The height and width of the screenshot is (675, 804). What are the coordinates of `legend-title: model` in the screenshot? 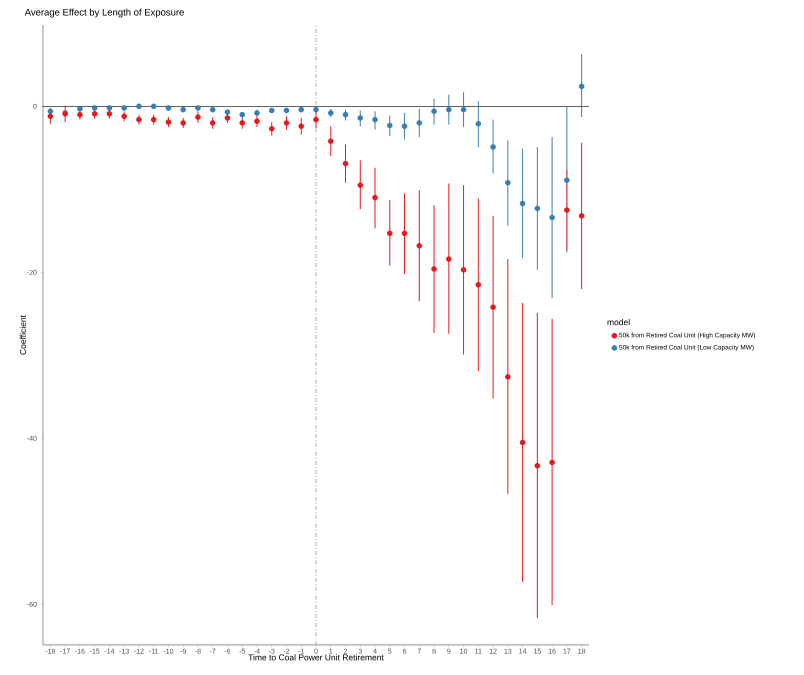 It's located at (619, 322).